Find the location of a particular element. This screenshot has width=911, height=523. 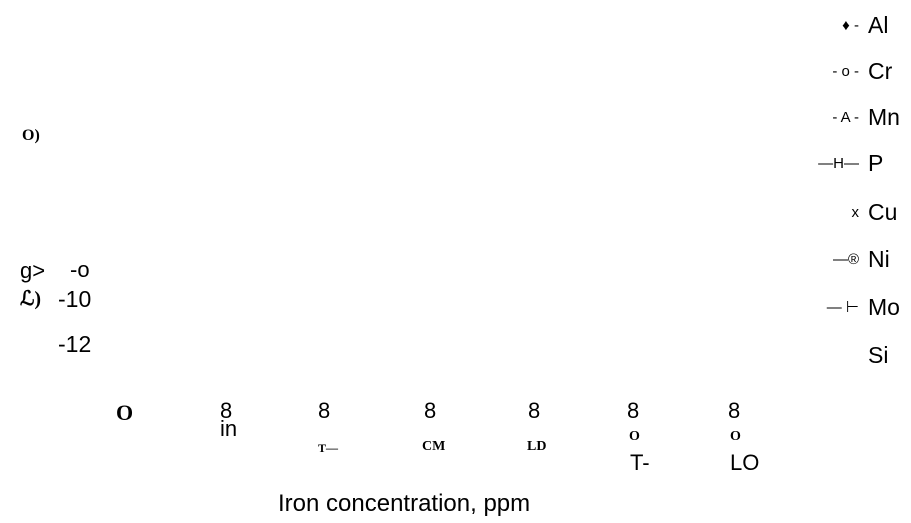

legend-marker: — ⊢ is located at coordinates (842, 307).